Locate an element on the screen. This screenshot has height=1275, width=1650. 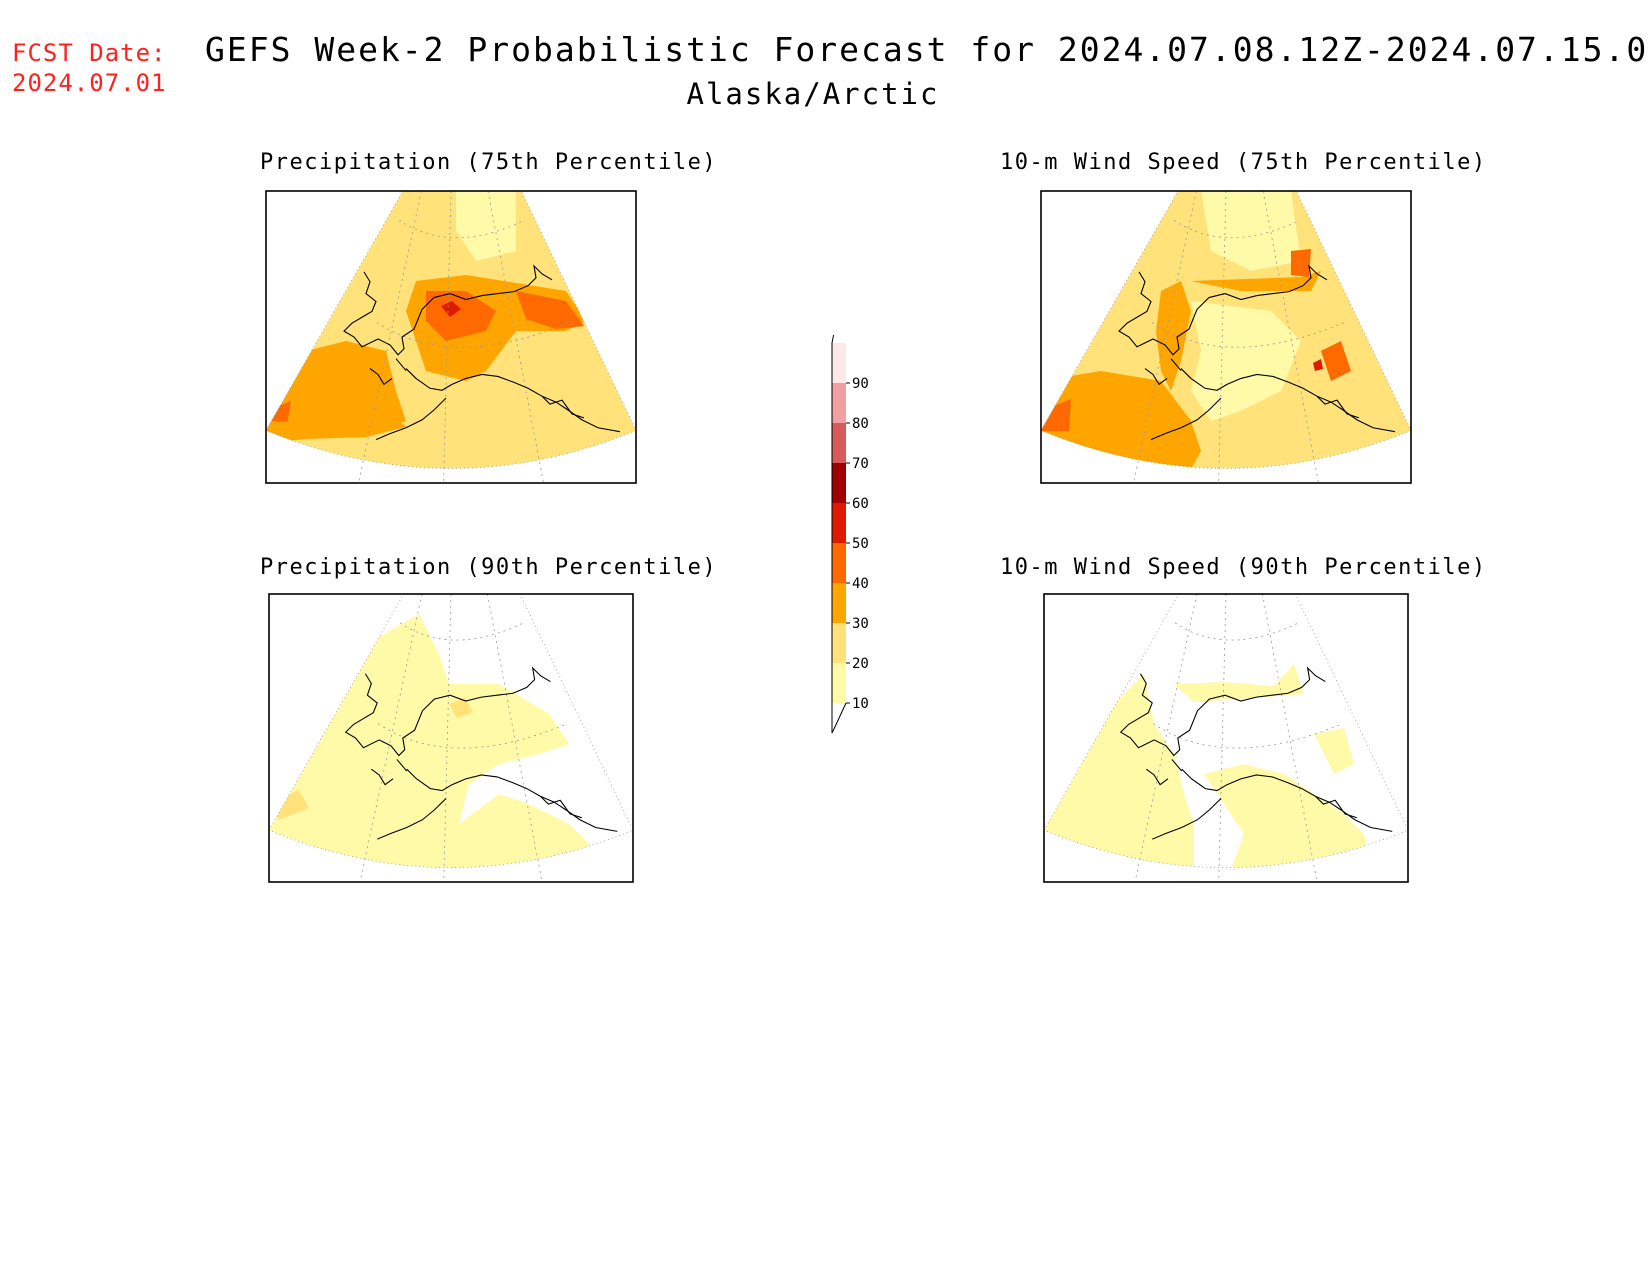
fill-dark-orange-east is located at coordinates (550, 310).